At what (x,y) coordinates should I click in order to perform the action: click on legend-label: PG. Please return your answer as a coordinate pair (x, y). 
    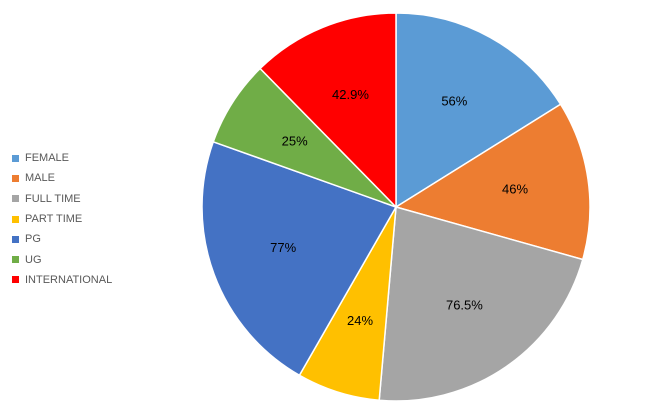
    Looking at the image, I should click on (33, 239).